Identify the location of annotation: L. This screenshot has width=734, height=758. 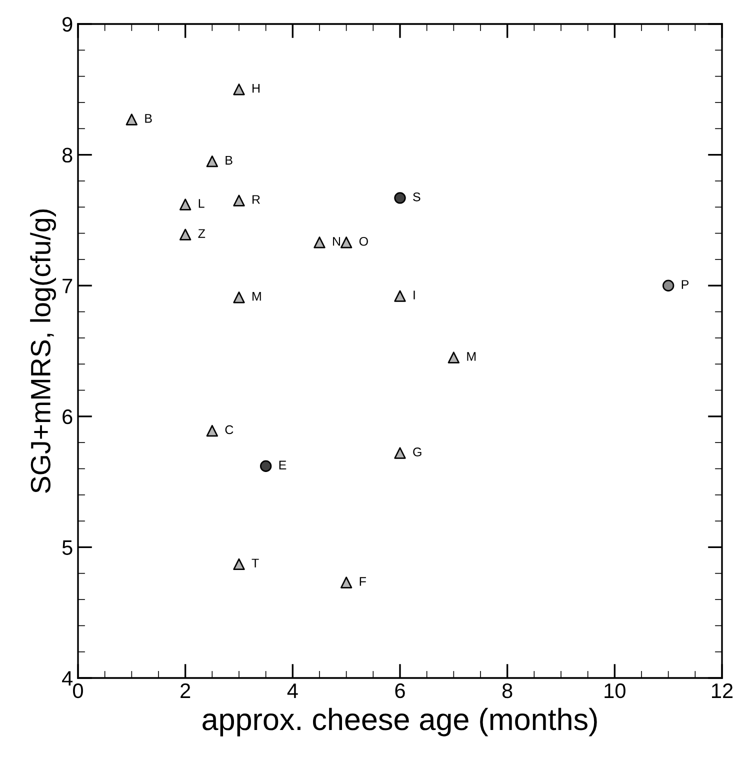
(201, 203).